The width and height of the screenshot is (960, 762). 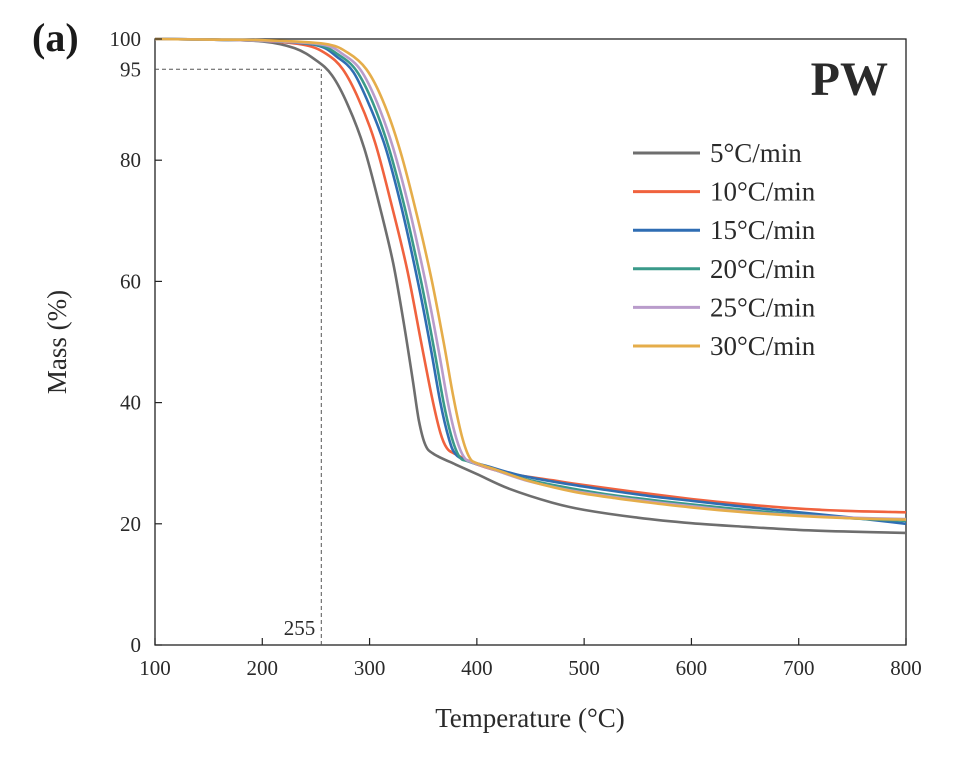 What do you see at coordinates (692, 668) in the screenshot?
I see `x-tick-label: 600` at bounding box center [692, 668].